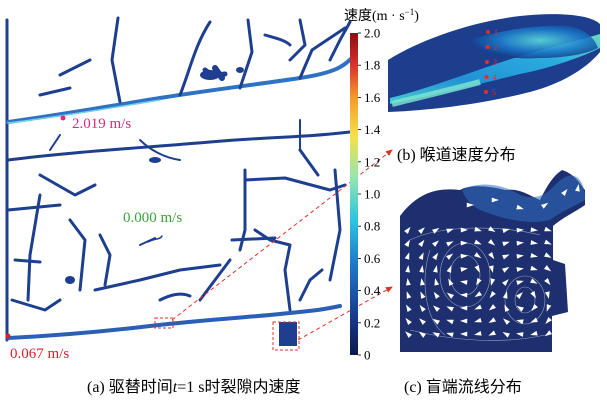 Image resolution: width=607 pixels, height=405 pixels. Describe the element at coordinates (354, 194) in the screenshot. I see `colorbar-gradient-bar` at that location.